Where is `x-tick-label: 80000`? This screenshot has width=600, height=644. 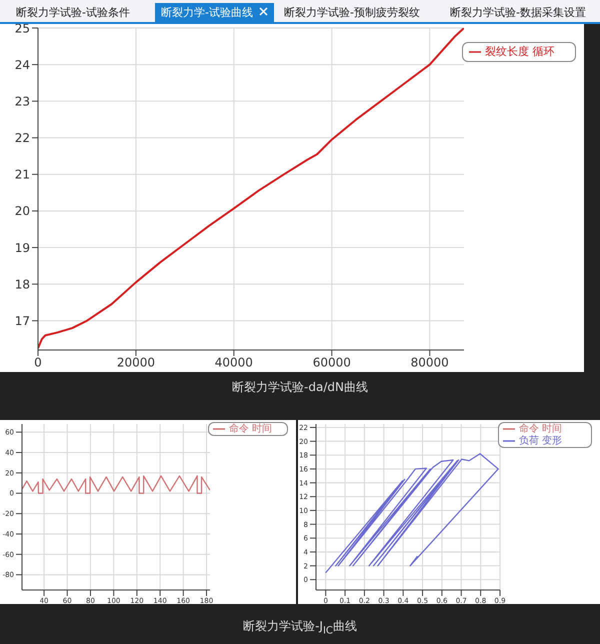 x-tick-label: 80000 is located at coordinates (429, 363).